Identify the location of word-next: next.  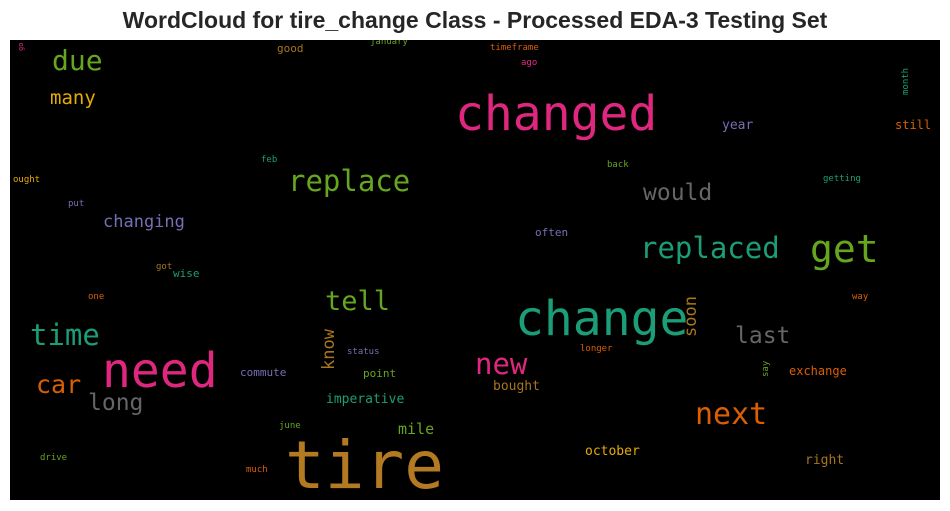
(731, 414).